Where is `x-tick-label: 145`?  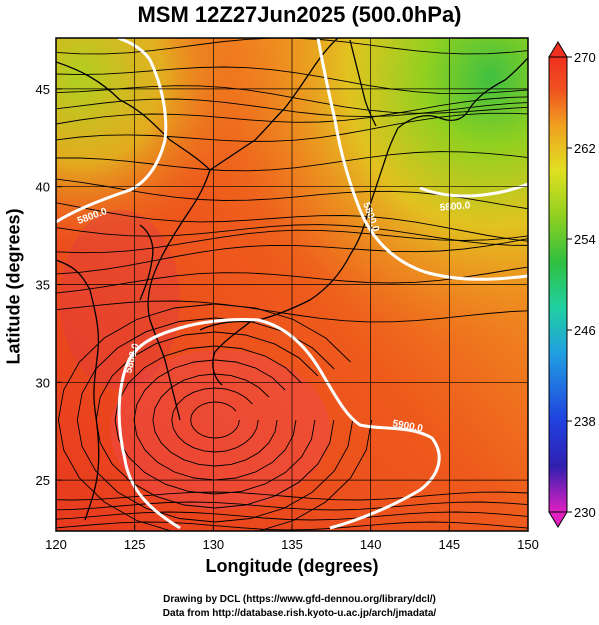
x-tick-label: 145 is located at coordinates (449, 544).